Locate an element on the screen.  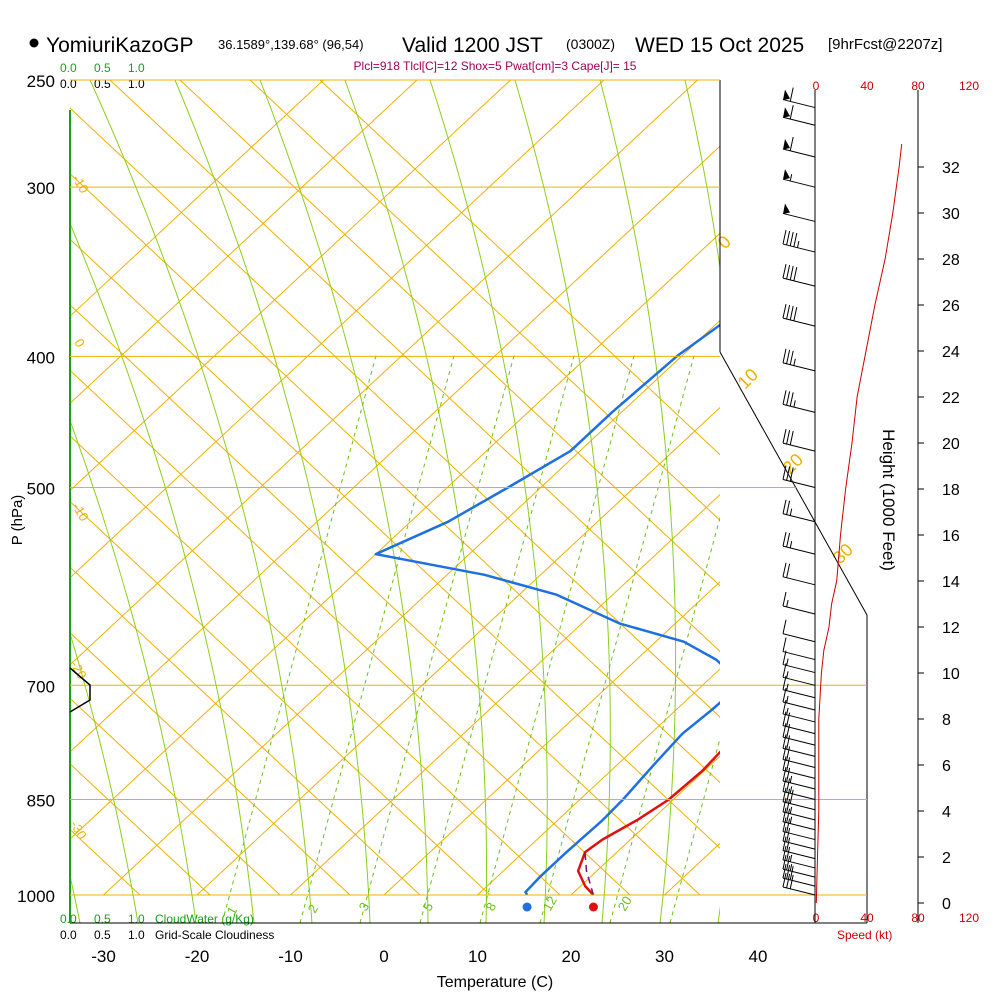
cloudwater-tick-0: 0.0 is located at coordinates (68, 68).